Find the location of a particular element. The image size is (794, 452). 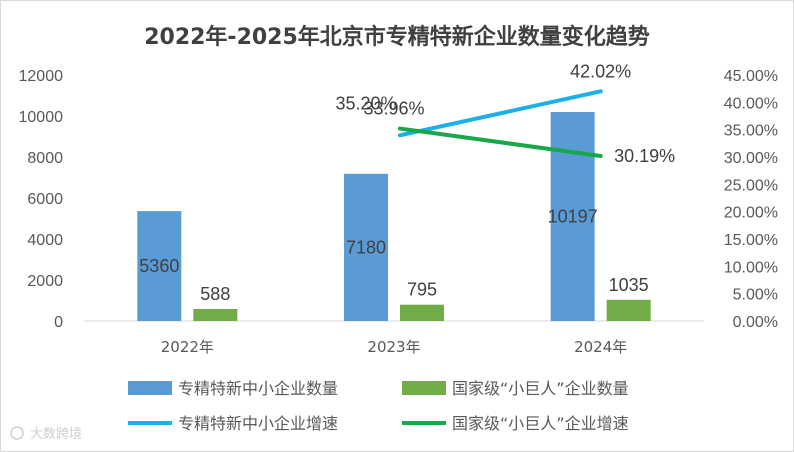

left-tick-label: 4000 is located at coordinates (45, 240).